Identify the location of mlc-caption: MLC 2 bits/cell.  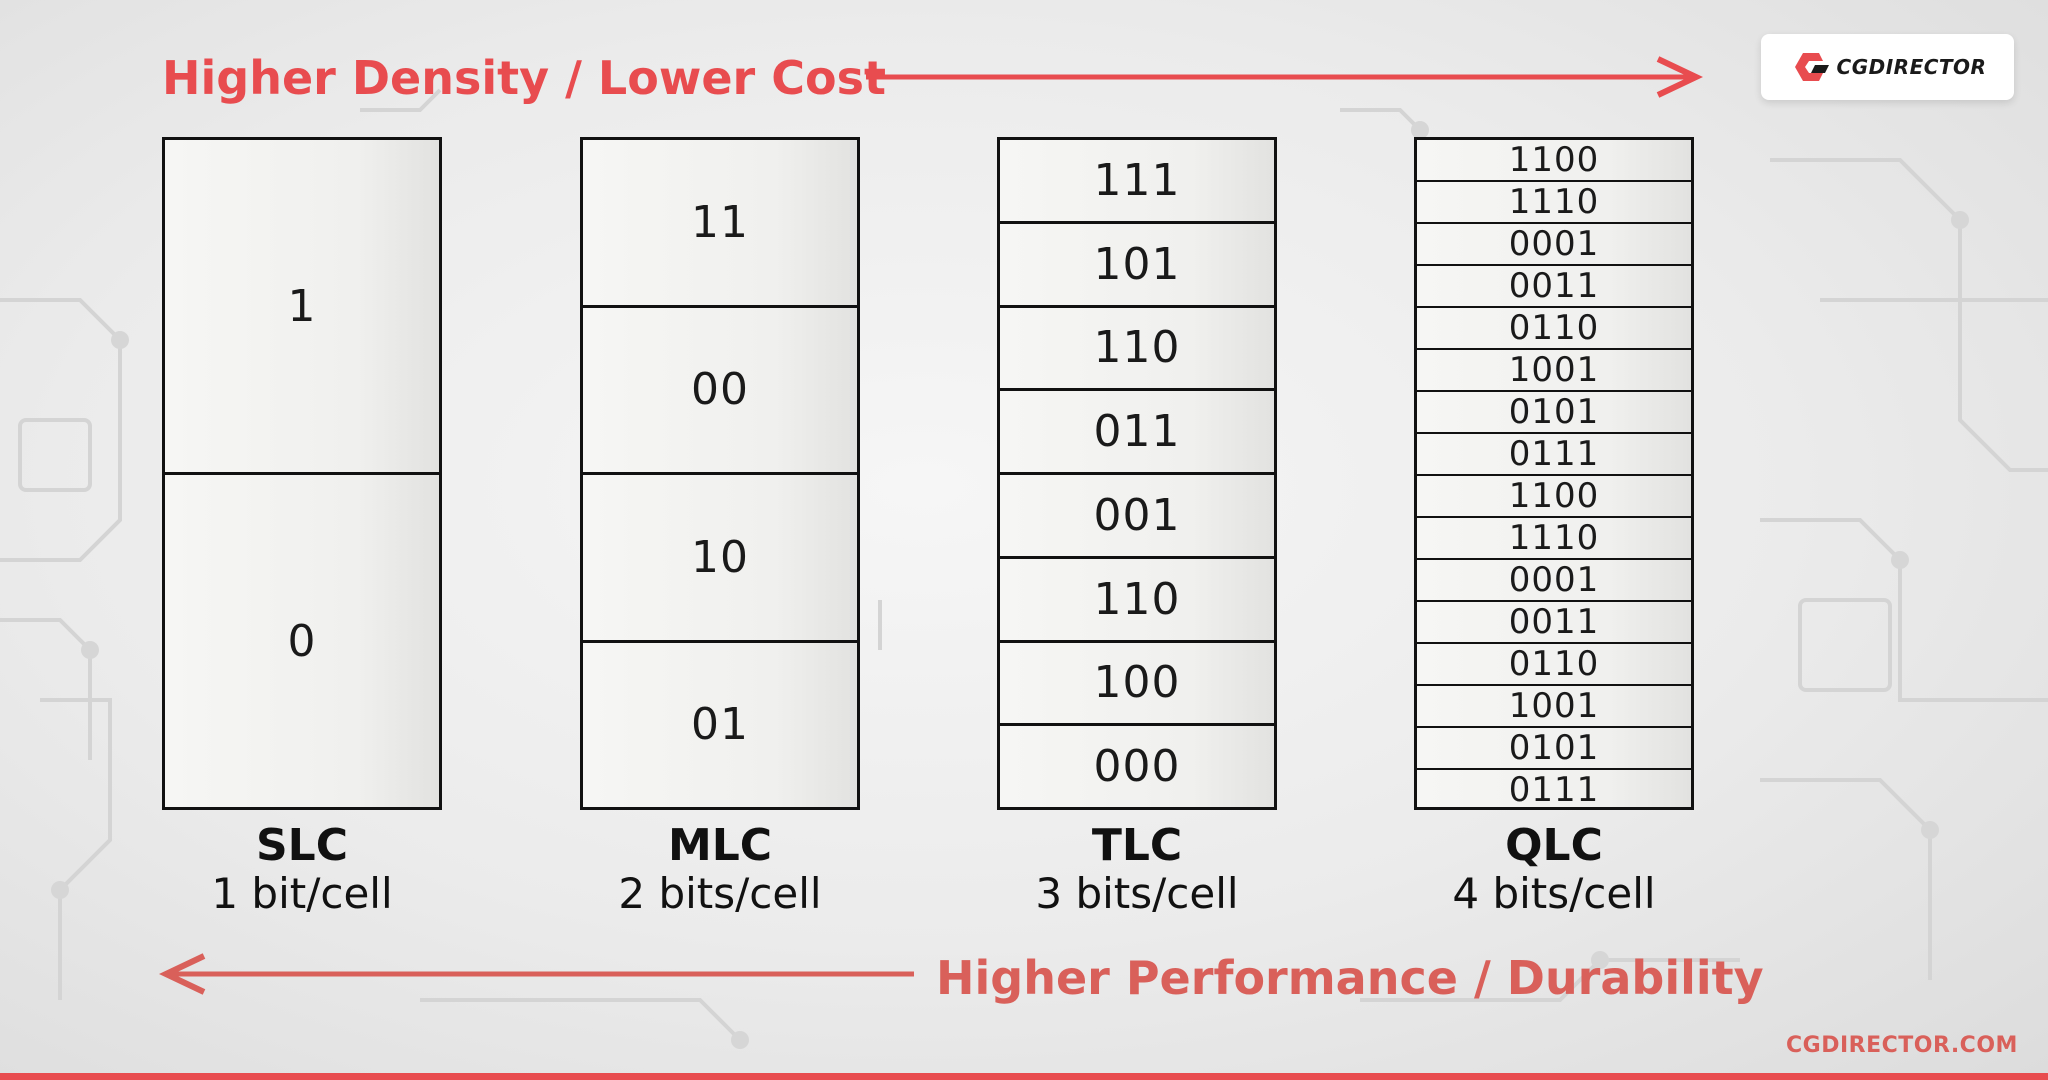
(720, 869).